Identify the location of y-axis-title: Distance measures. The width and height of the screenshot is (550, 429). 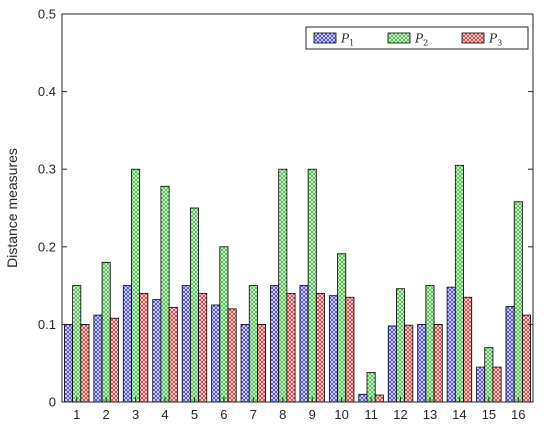
(12, 208).